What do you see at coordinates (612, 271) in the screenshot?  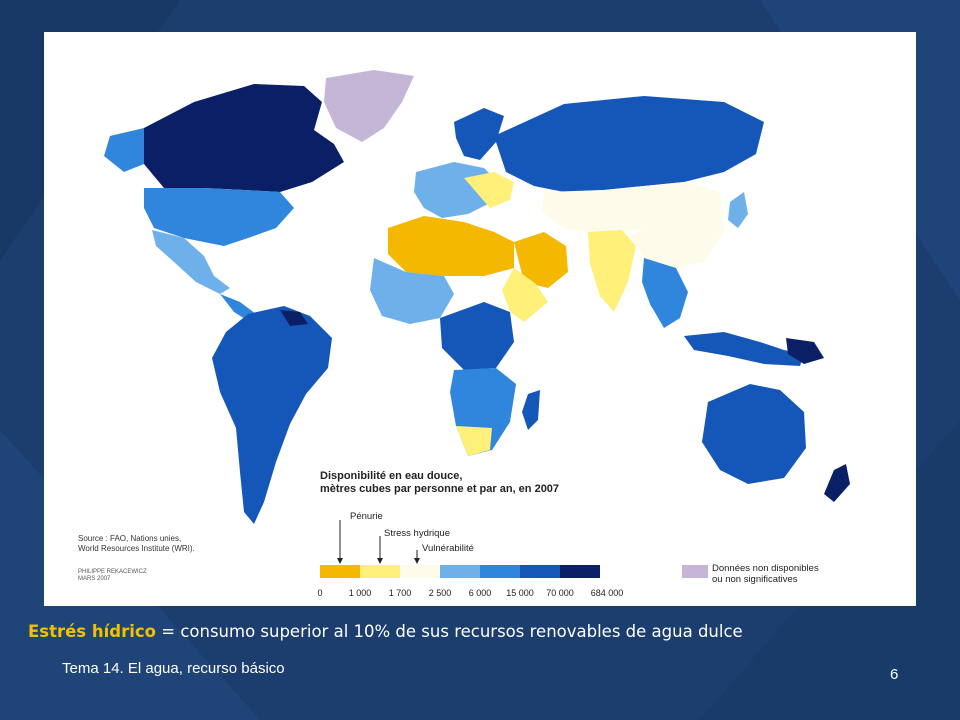 I see `india-shape` at bounding box center [612, 271].